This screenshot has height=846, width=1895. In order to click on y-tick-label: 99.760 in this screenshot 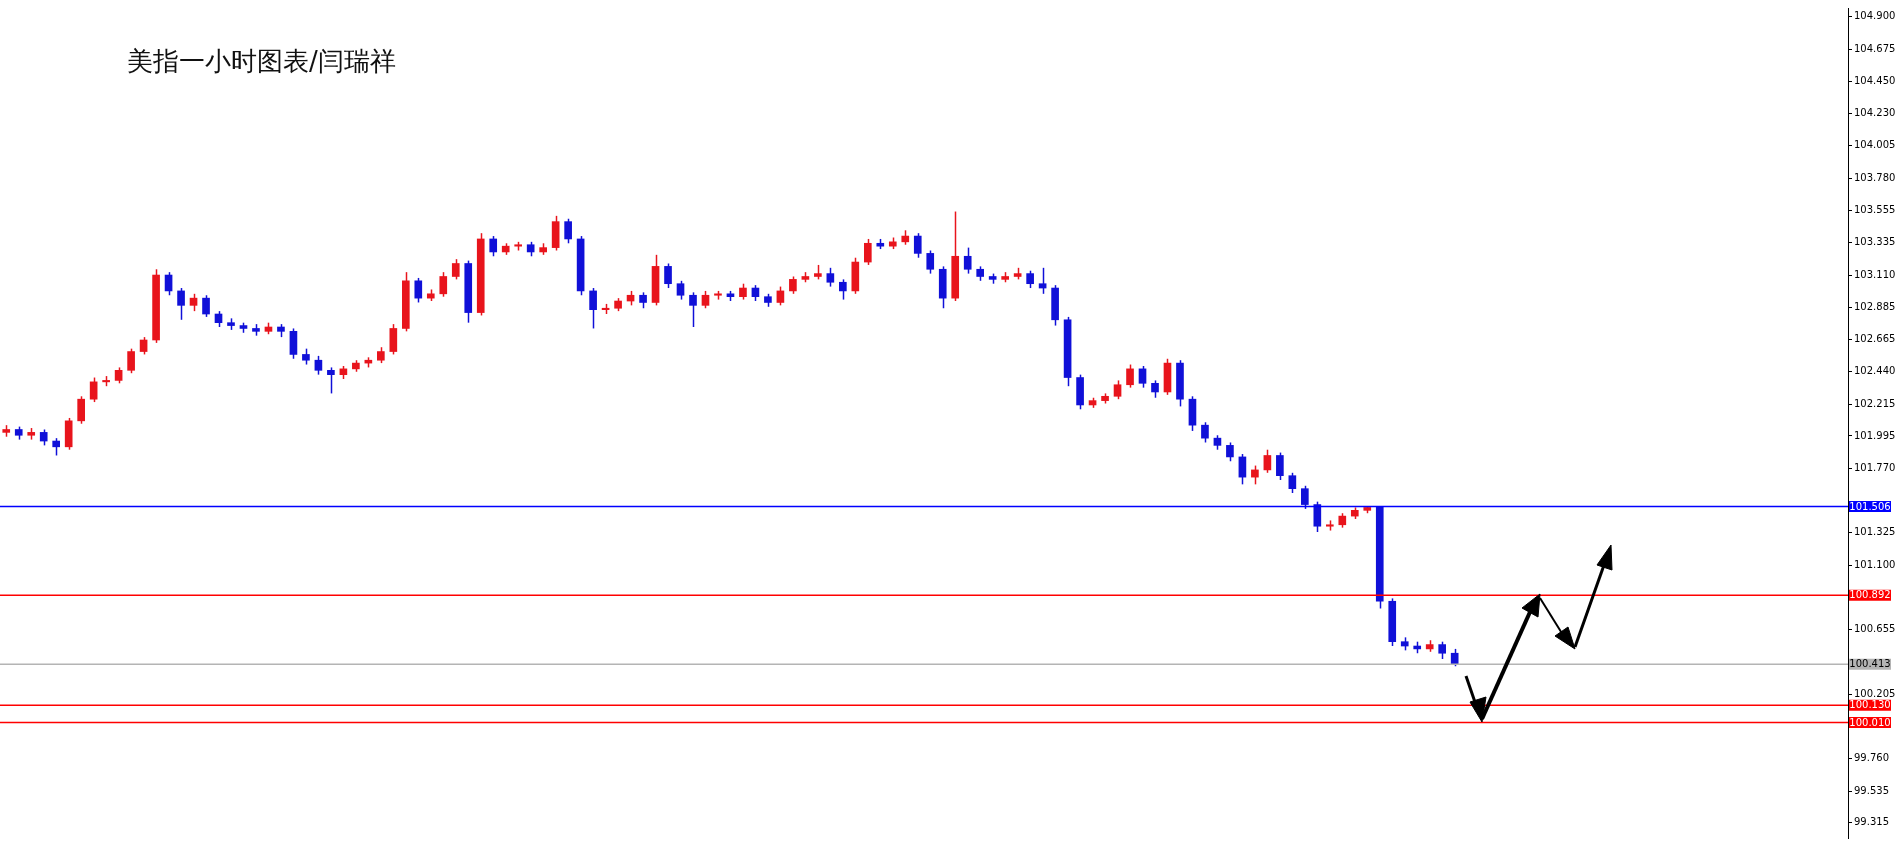, I will do `click(1871, 758)`.